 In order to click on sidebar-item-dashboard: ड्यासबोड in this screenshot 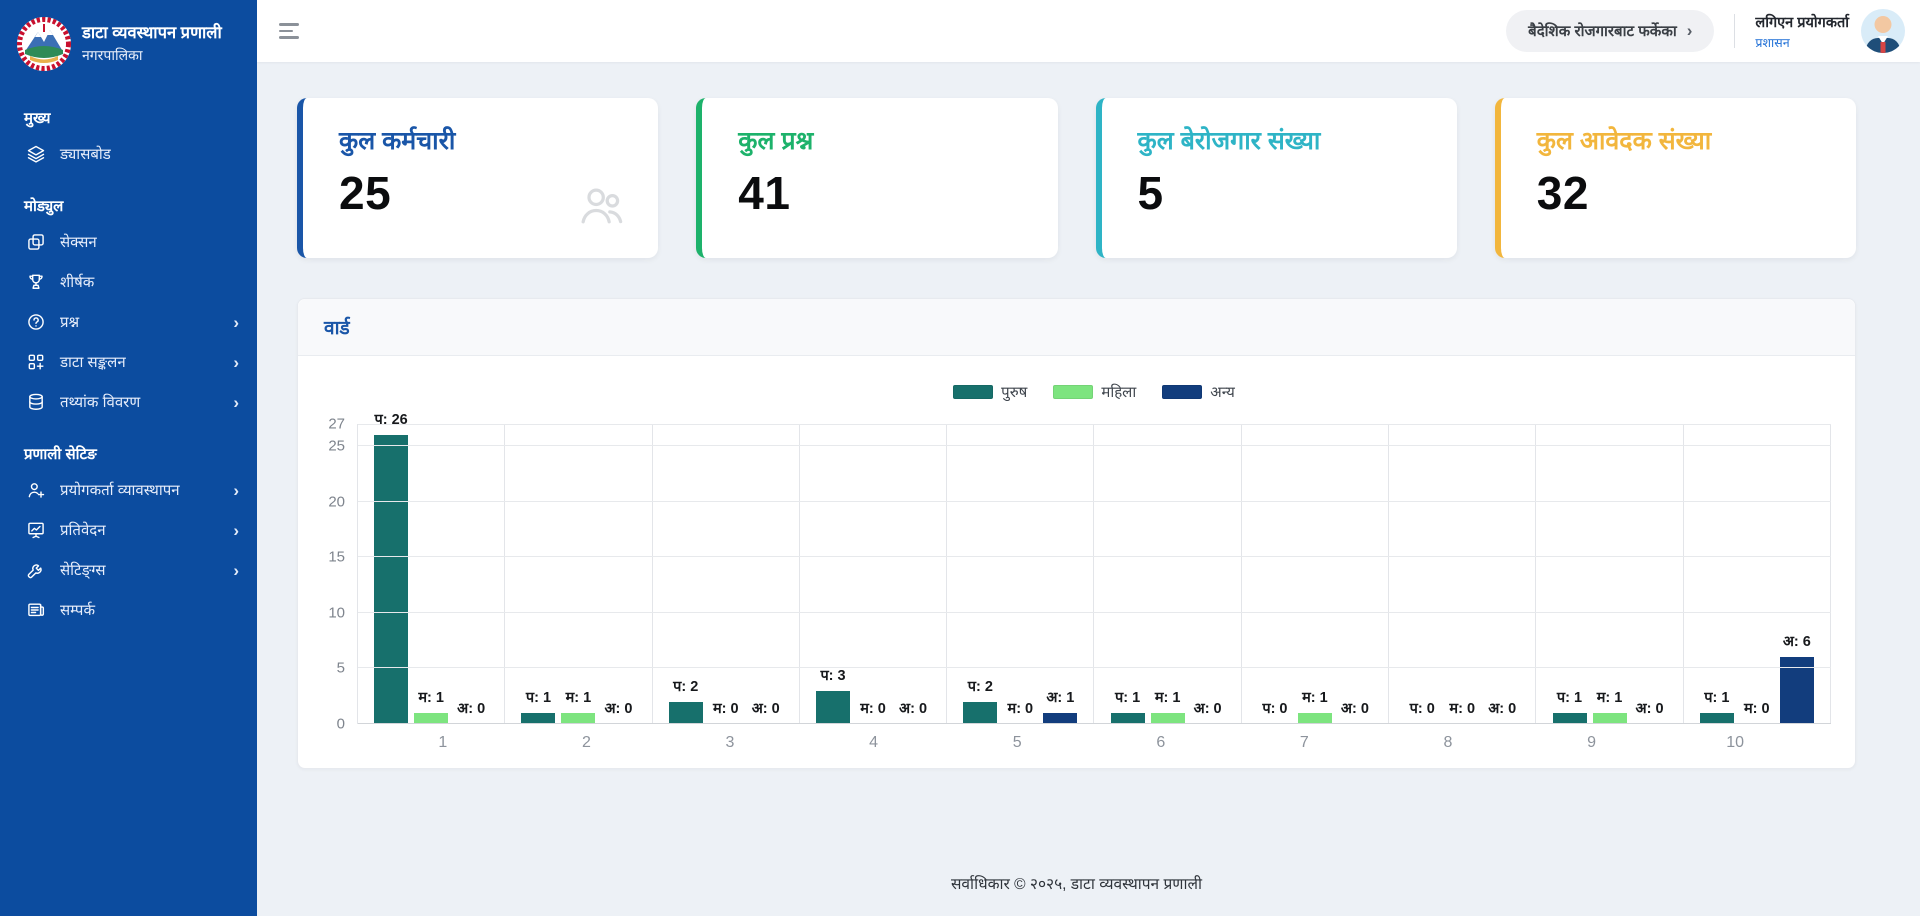, I will do `click(128, 154)`.